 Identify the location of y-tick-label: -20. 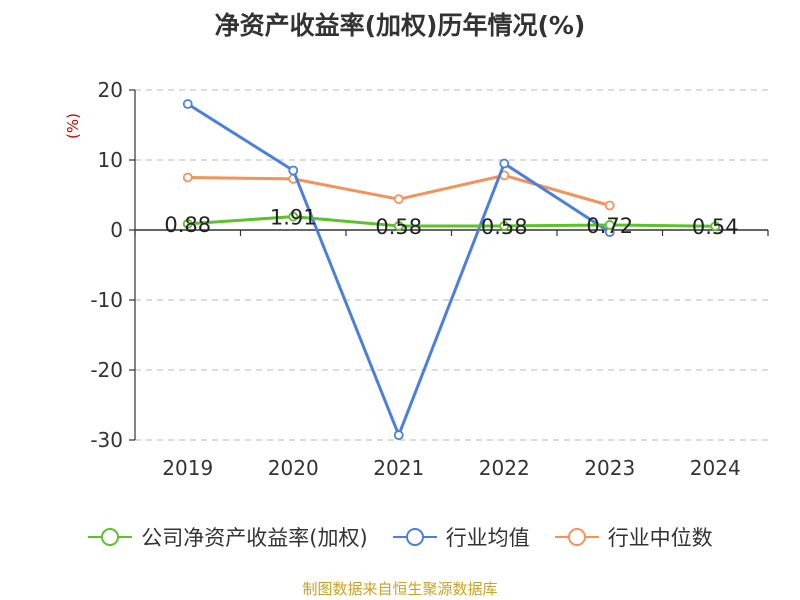
(106, 370).